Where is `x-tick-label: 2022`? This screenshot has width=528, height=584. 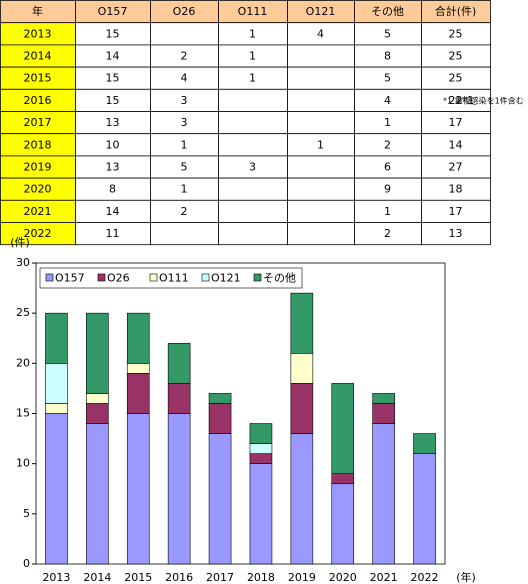 x-tick-label: 2022 is located at coordinates (425, 577).